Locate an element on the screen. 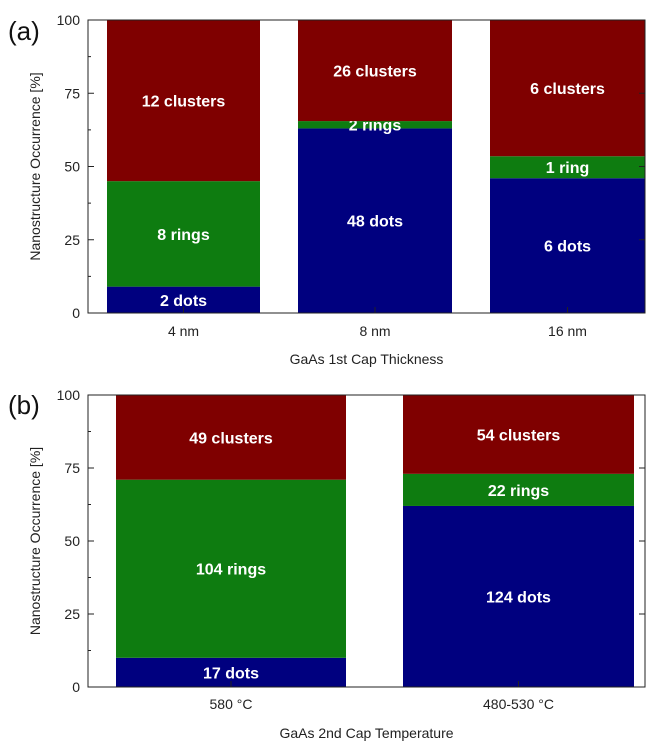 This screenshot has width=657, height=744. data-label-clusters-8-nm: 26 clusters is located at coordinates (375, 72).